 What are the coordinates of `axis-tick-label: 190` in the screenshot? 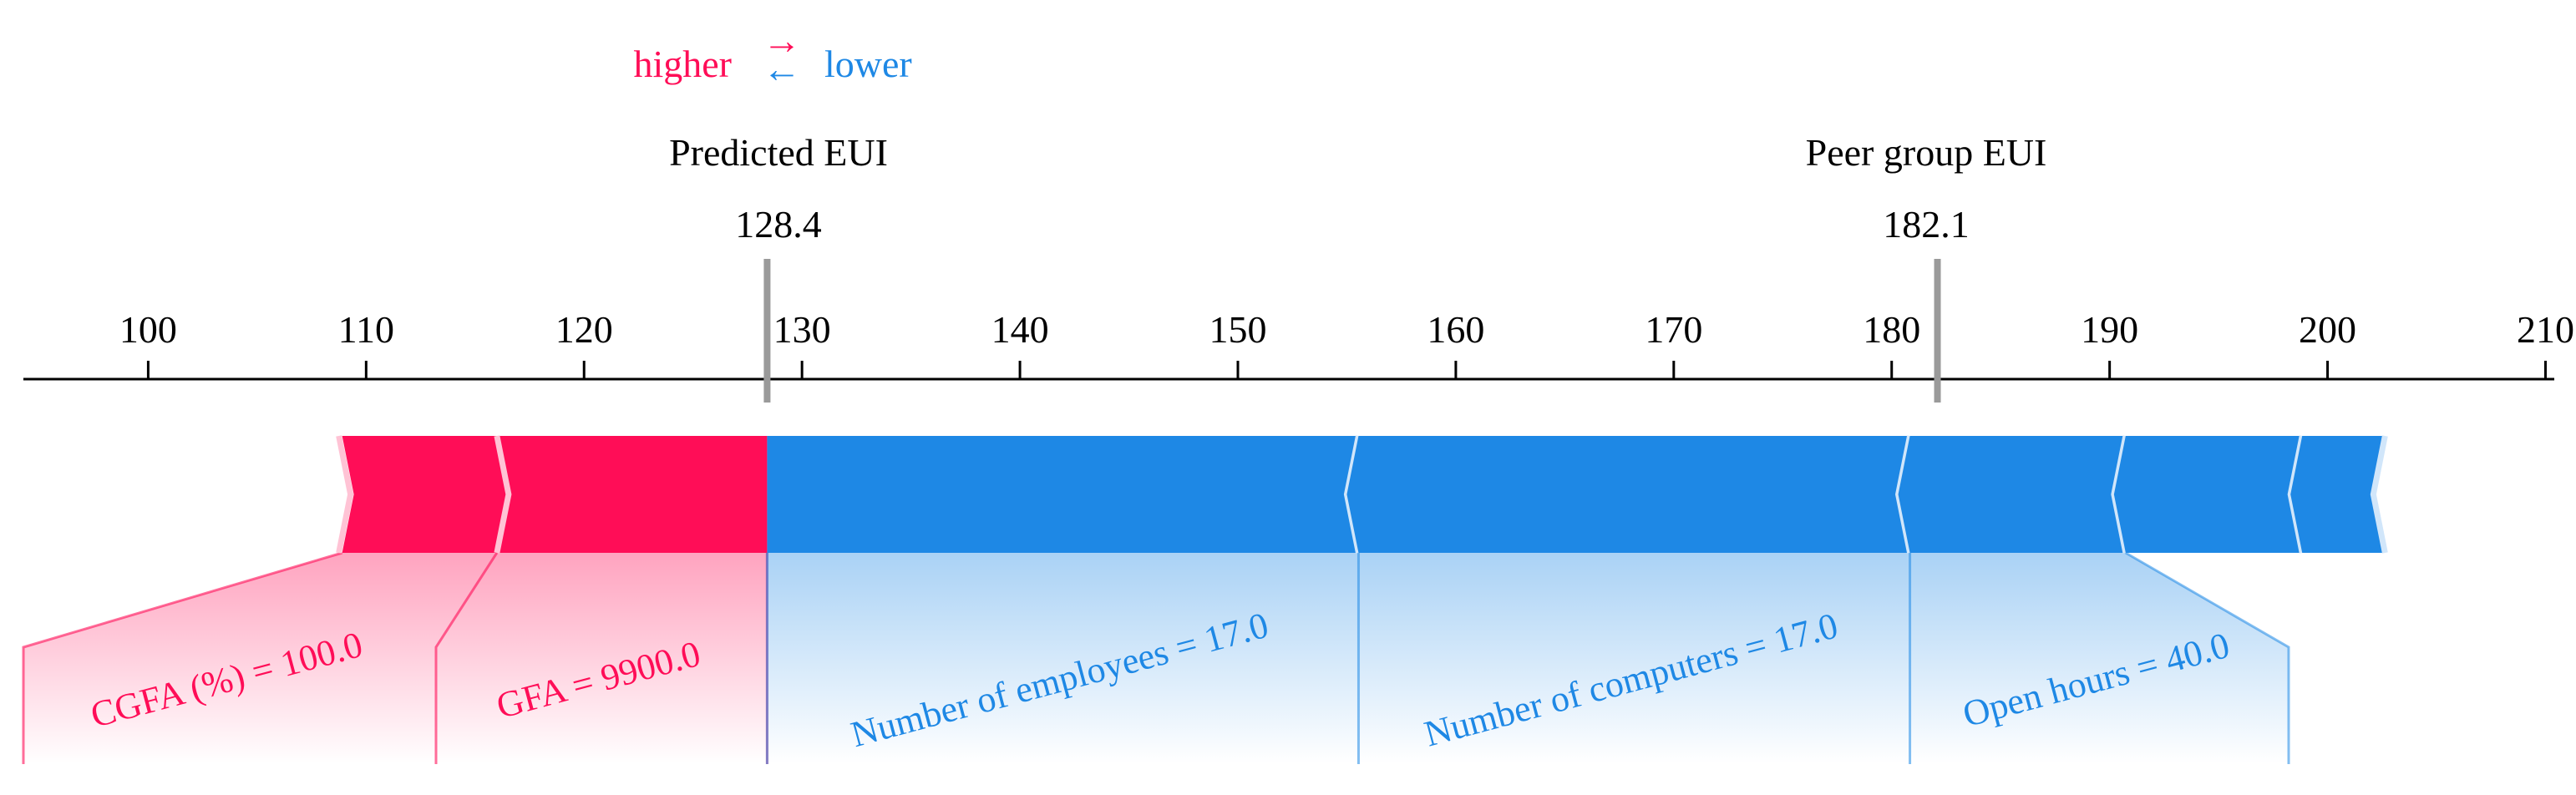 It's located at (2109, 329).